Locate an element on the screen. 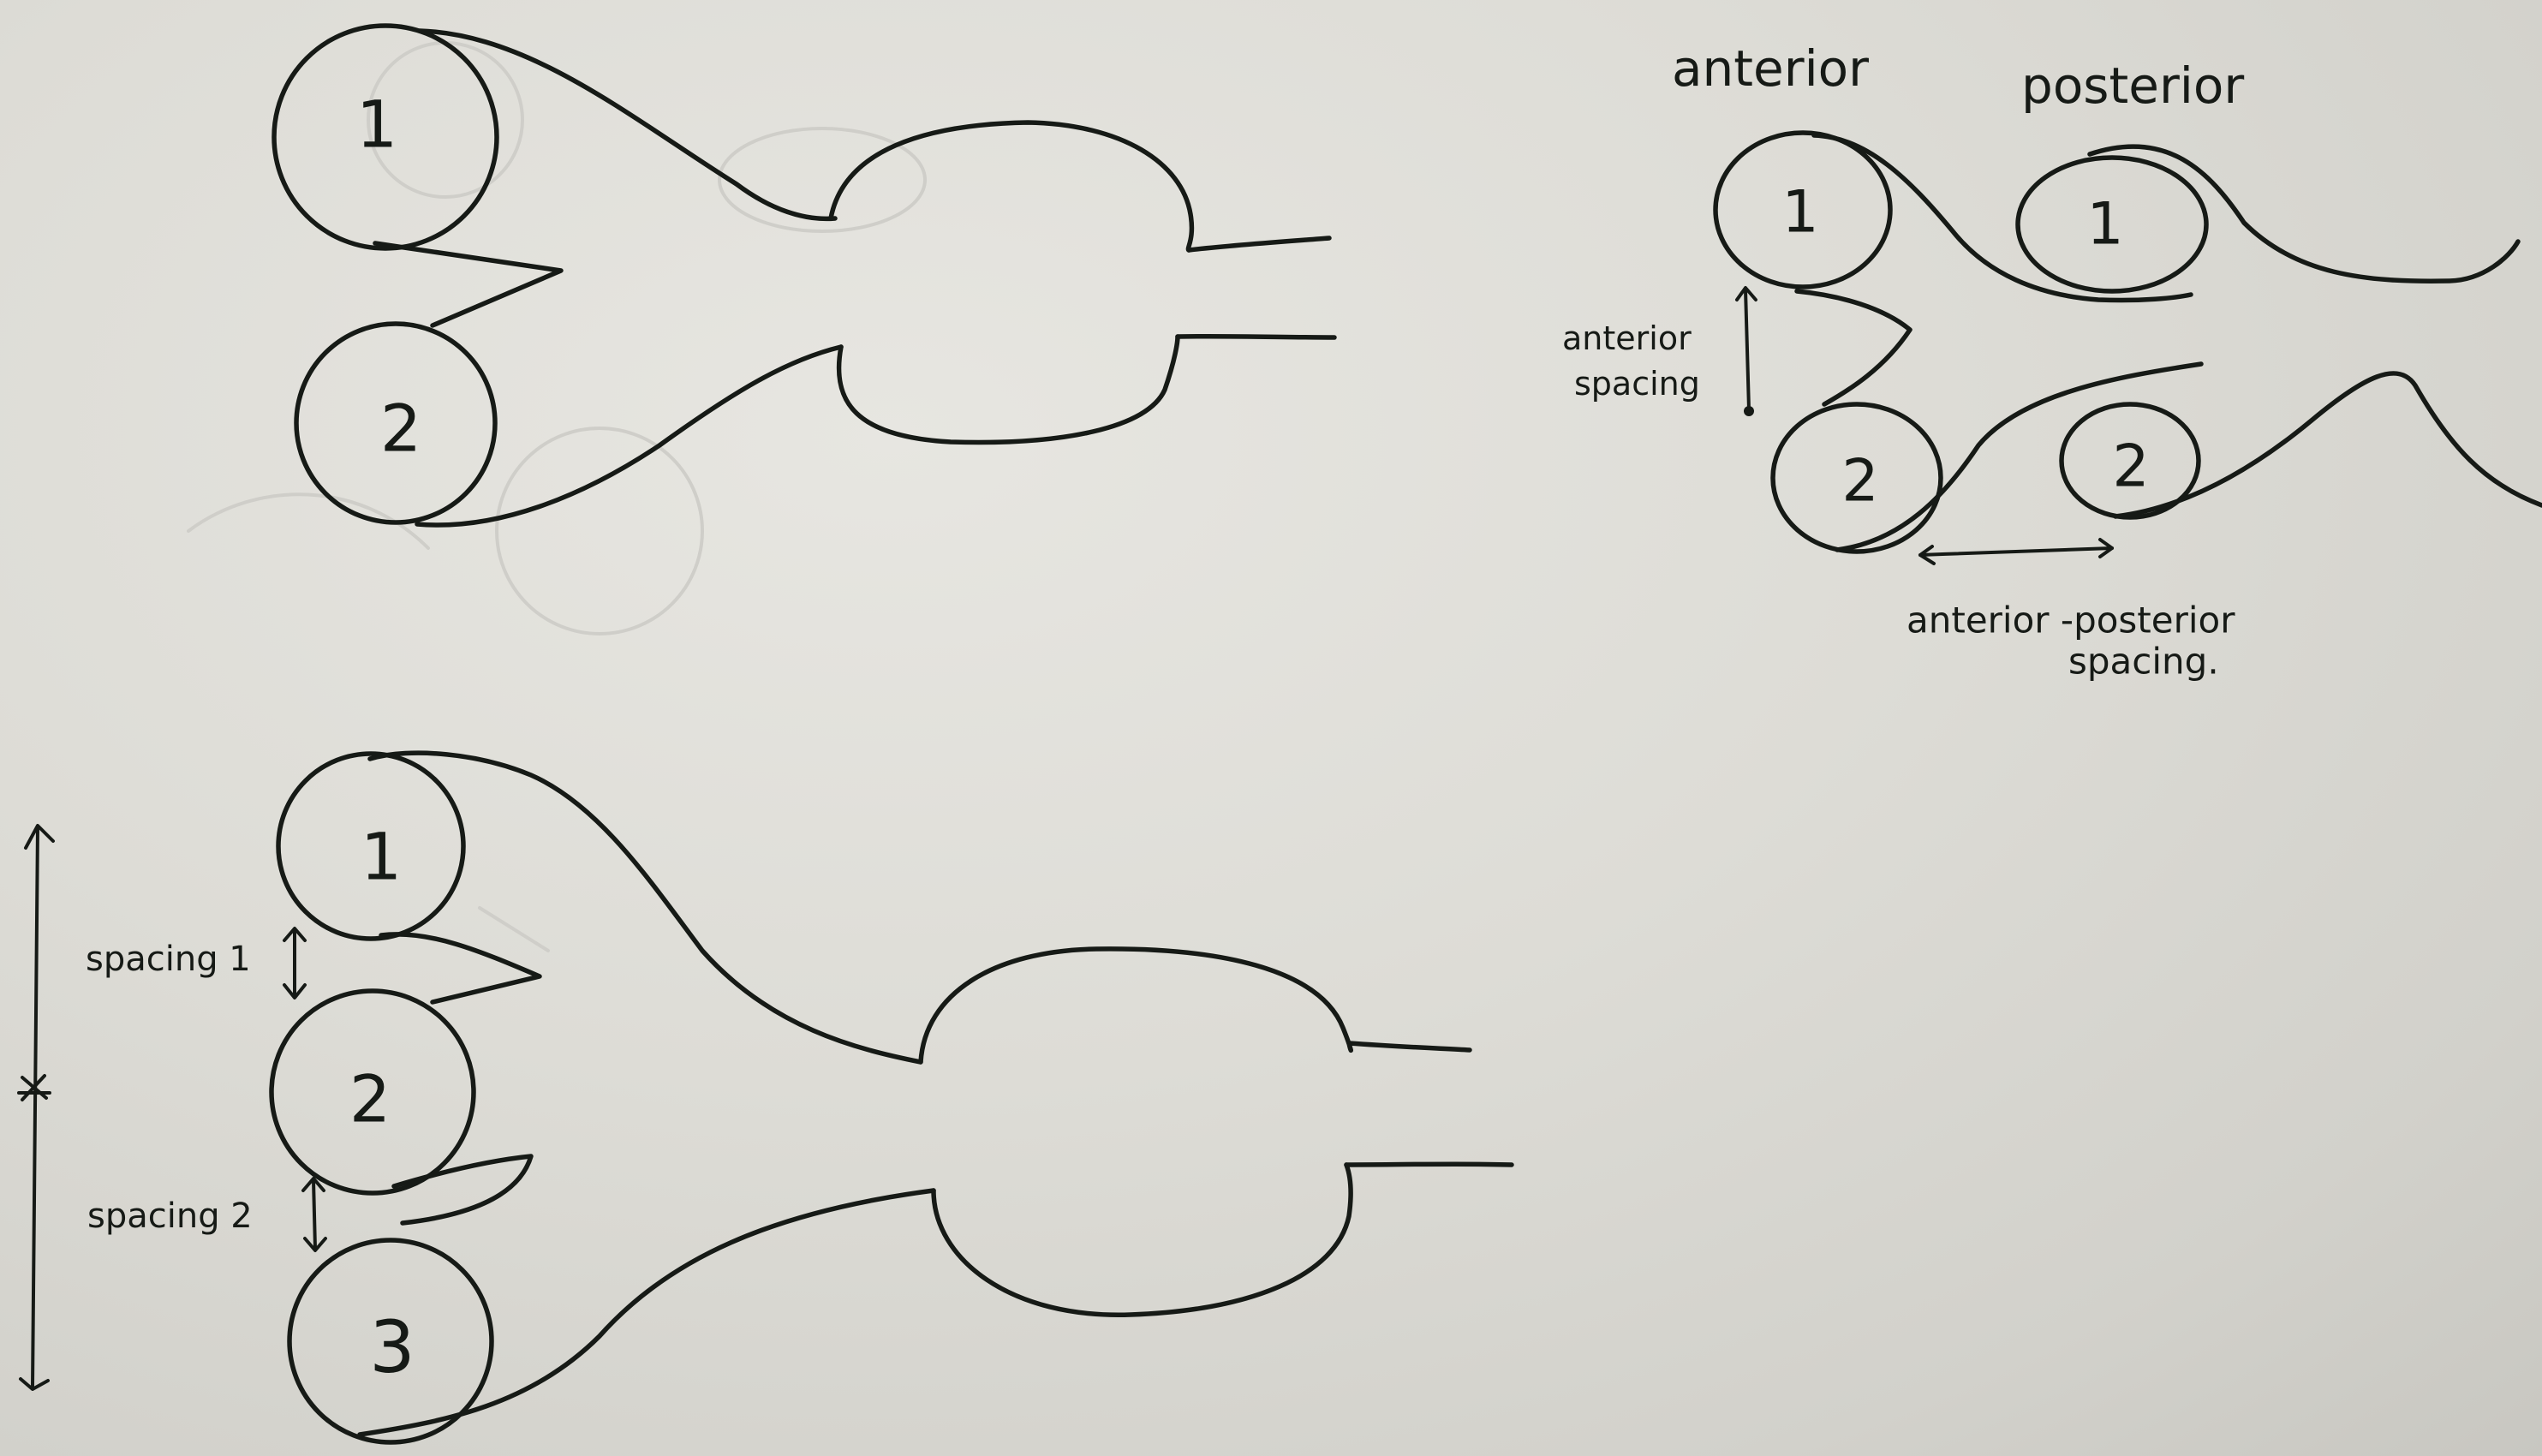  anterior-pinch is located at coordinates (1853, 348).